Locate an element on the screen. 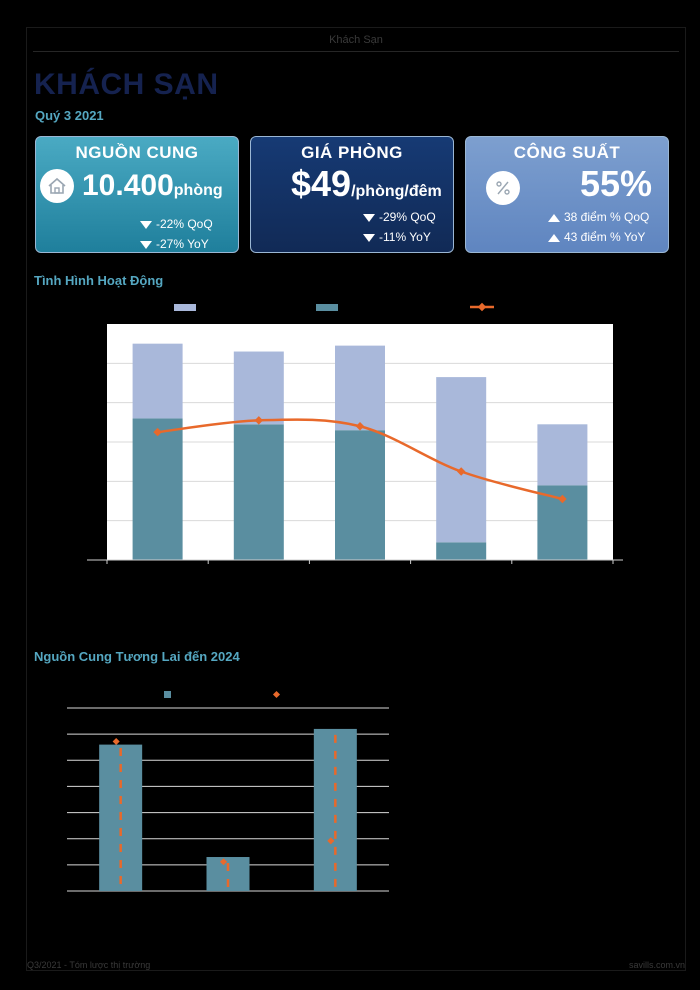 The image size is (700, 990). page-subtitle: Quý 3 2021 is located at coordinates (69, 115).